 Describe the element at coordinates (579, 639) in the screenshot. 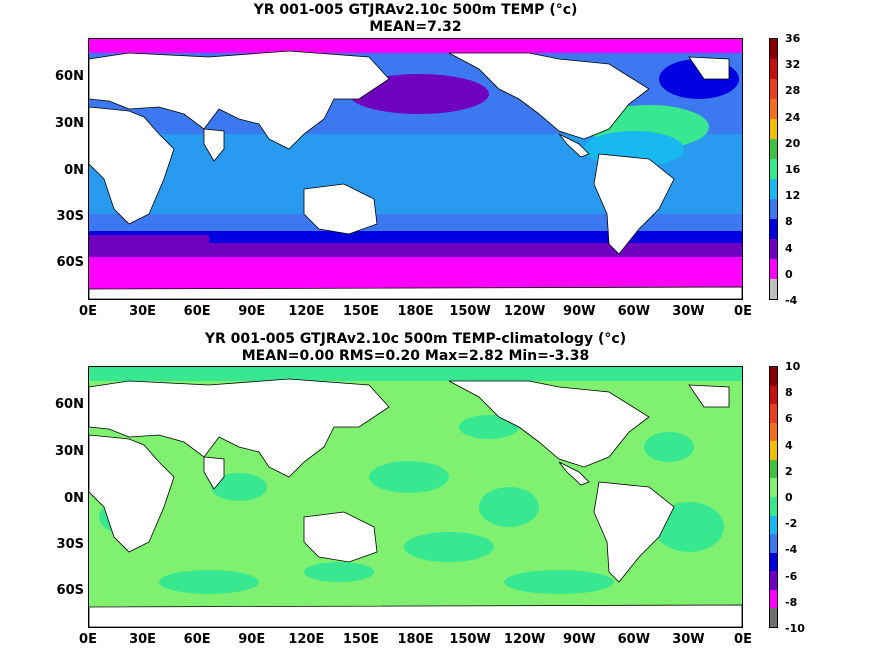

I see `panel2-lon-label: 90W` at that location.